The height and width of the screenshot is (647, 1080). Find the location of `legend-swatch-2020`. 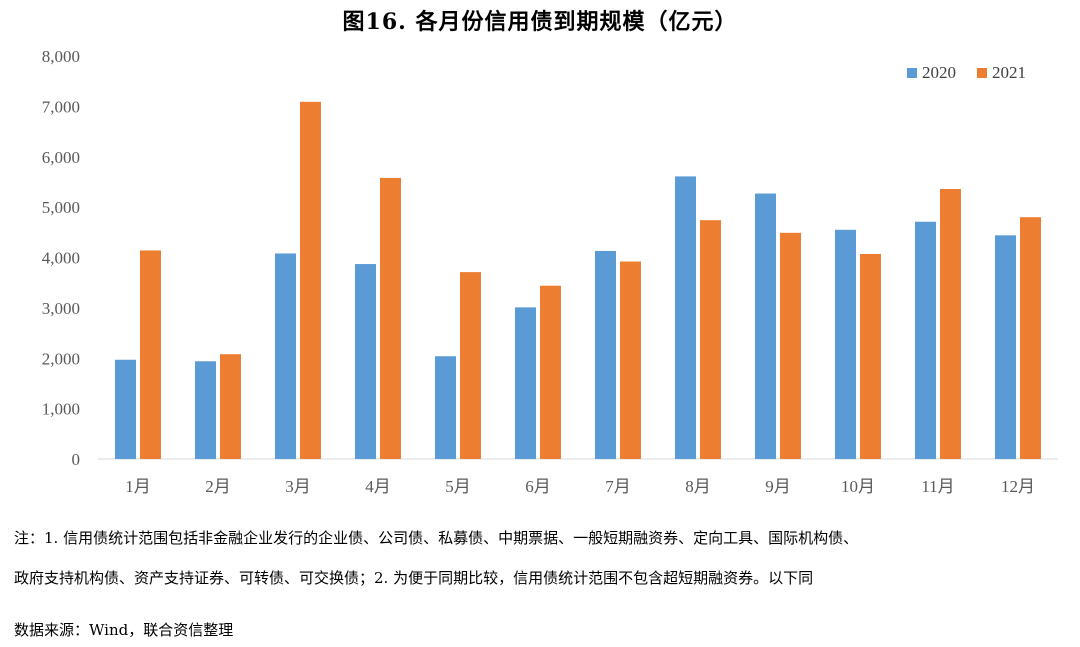

legend-swatch-2020 is located at coordinates (912, 73).